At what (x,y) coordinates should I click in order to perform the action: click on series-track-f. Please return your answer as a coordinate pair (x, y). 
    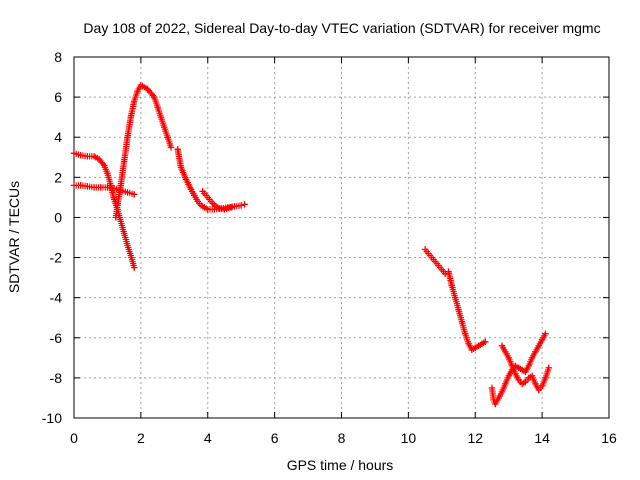
    Looking at the image, I should click on (435, 261).